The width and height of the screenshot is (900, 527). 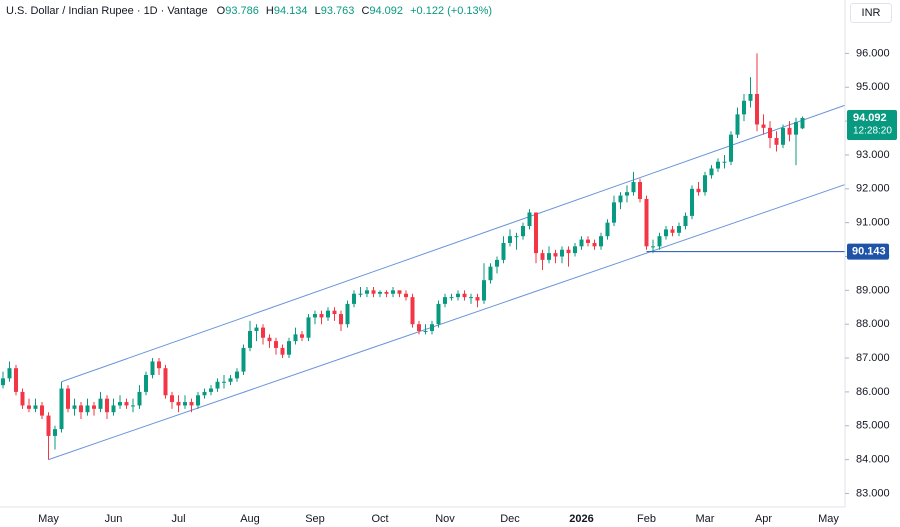 What do you see at coordinates (114, 519) in the screenshot?
I see `x-tick-label: Jun` at bounding box center [114, 519].